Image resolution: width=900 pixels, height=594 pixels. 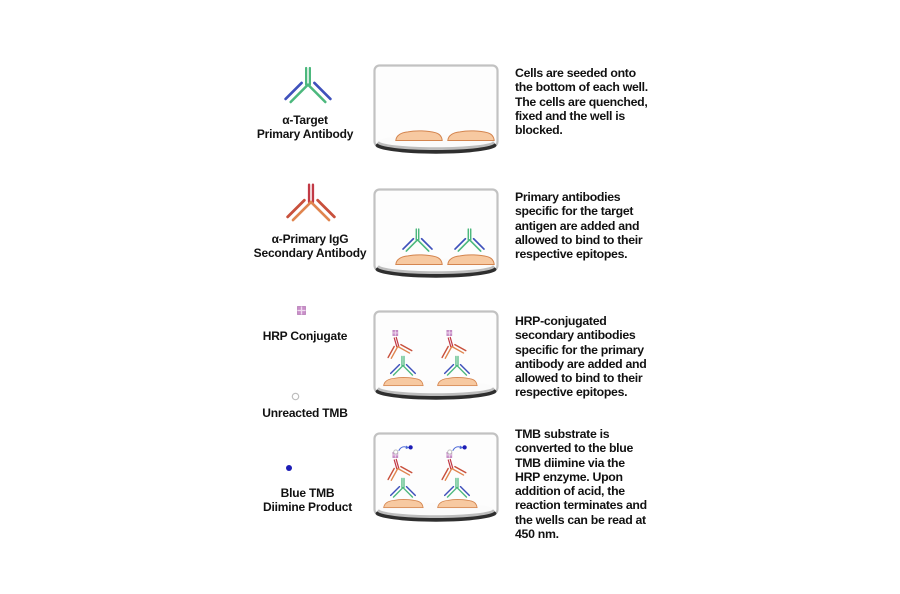 I want to click on blue-tmb-dot-icon, so click(x=289, y=468).